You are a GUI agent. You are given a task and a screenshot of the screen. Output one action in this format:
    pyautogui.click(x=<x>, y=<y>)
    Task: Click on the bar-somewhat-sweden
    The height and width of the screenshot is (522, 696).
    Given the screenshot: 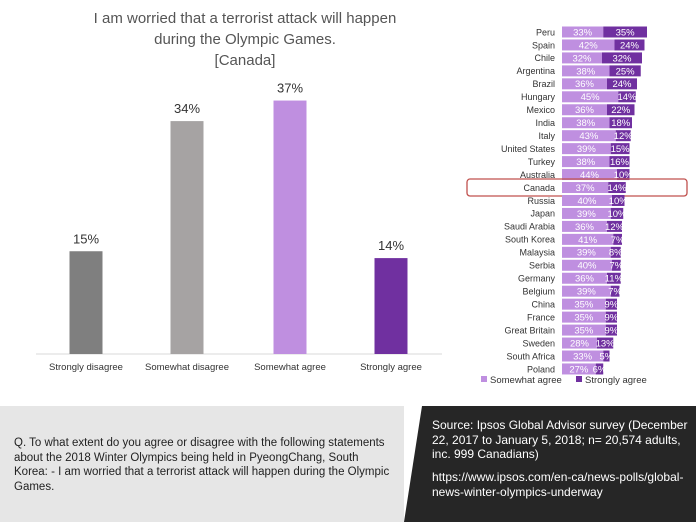 What is the action you would take?
    pyautogui.click(x=579, y=343)
    